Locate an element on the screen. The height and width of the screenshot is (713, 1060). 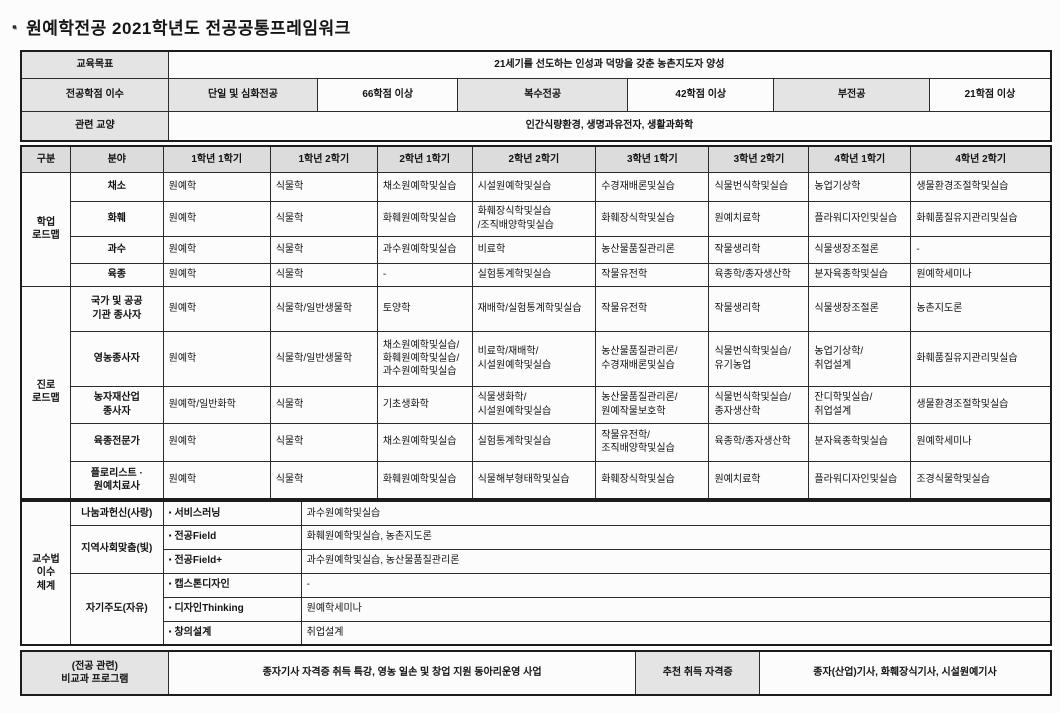
credit-type-double: 복수전공 is located at coordinates (543, 94).